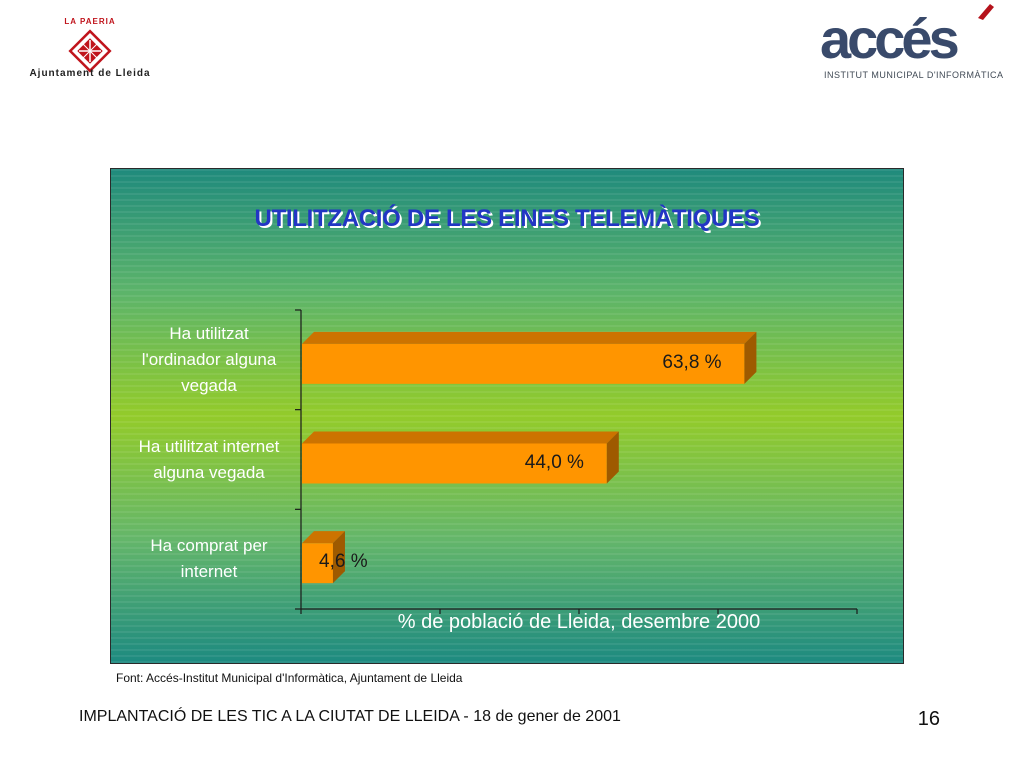 This screenshot has width=1024, height=768. Describe the element at coordinates (928, 719) in the screenshot. I see `page-number: 16` at that location.